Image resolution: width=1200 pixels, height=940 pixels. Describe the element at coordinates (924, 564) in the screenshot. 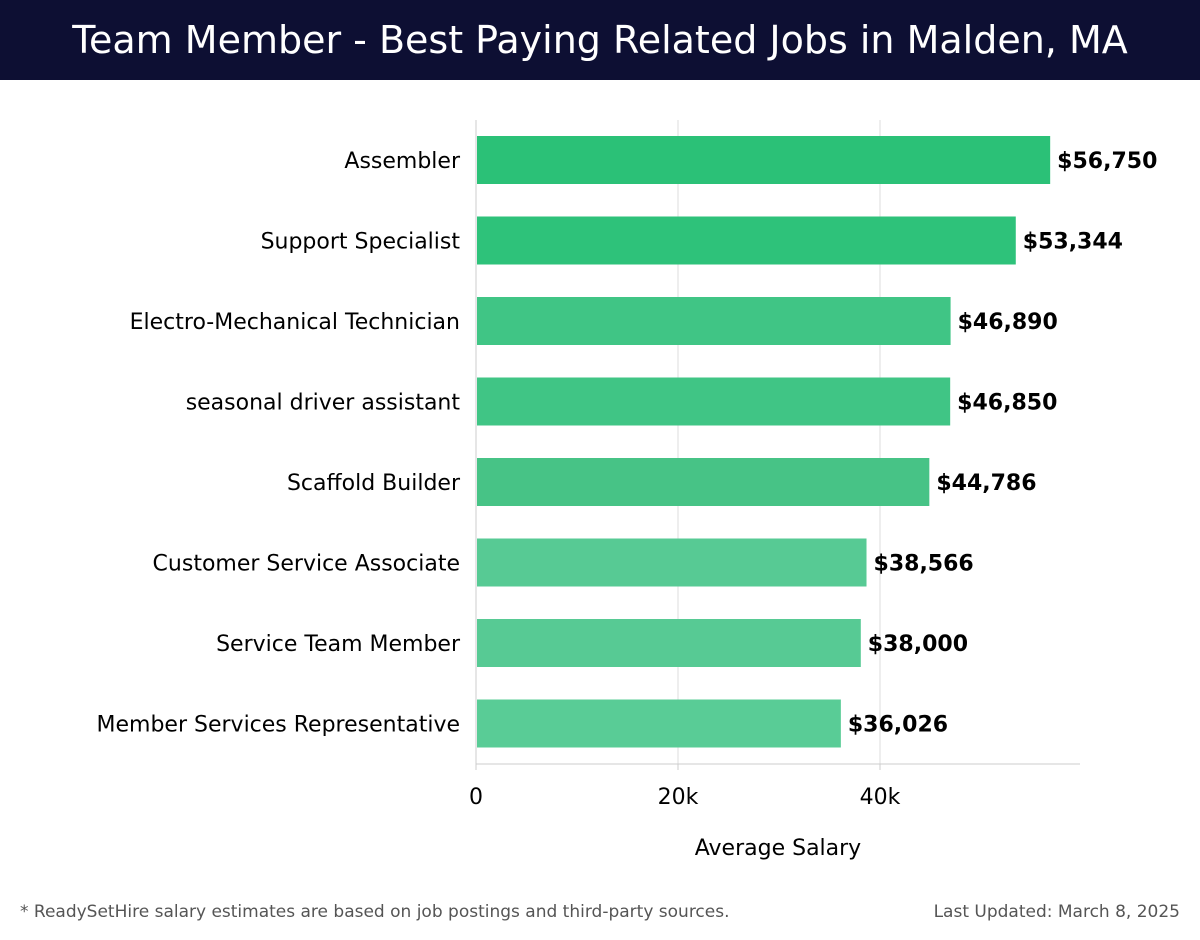

I see `value-label: $38,566` at that location.